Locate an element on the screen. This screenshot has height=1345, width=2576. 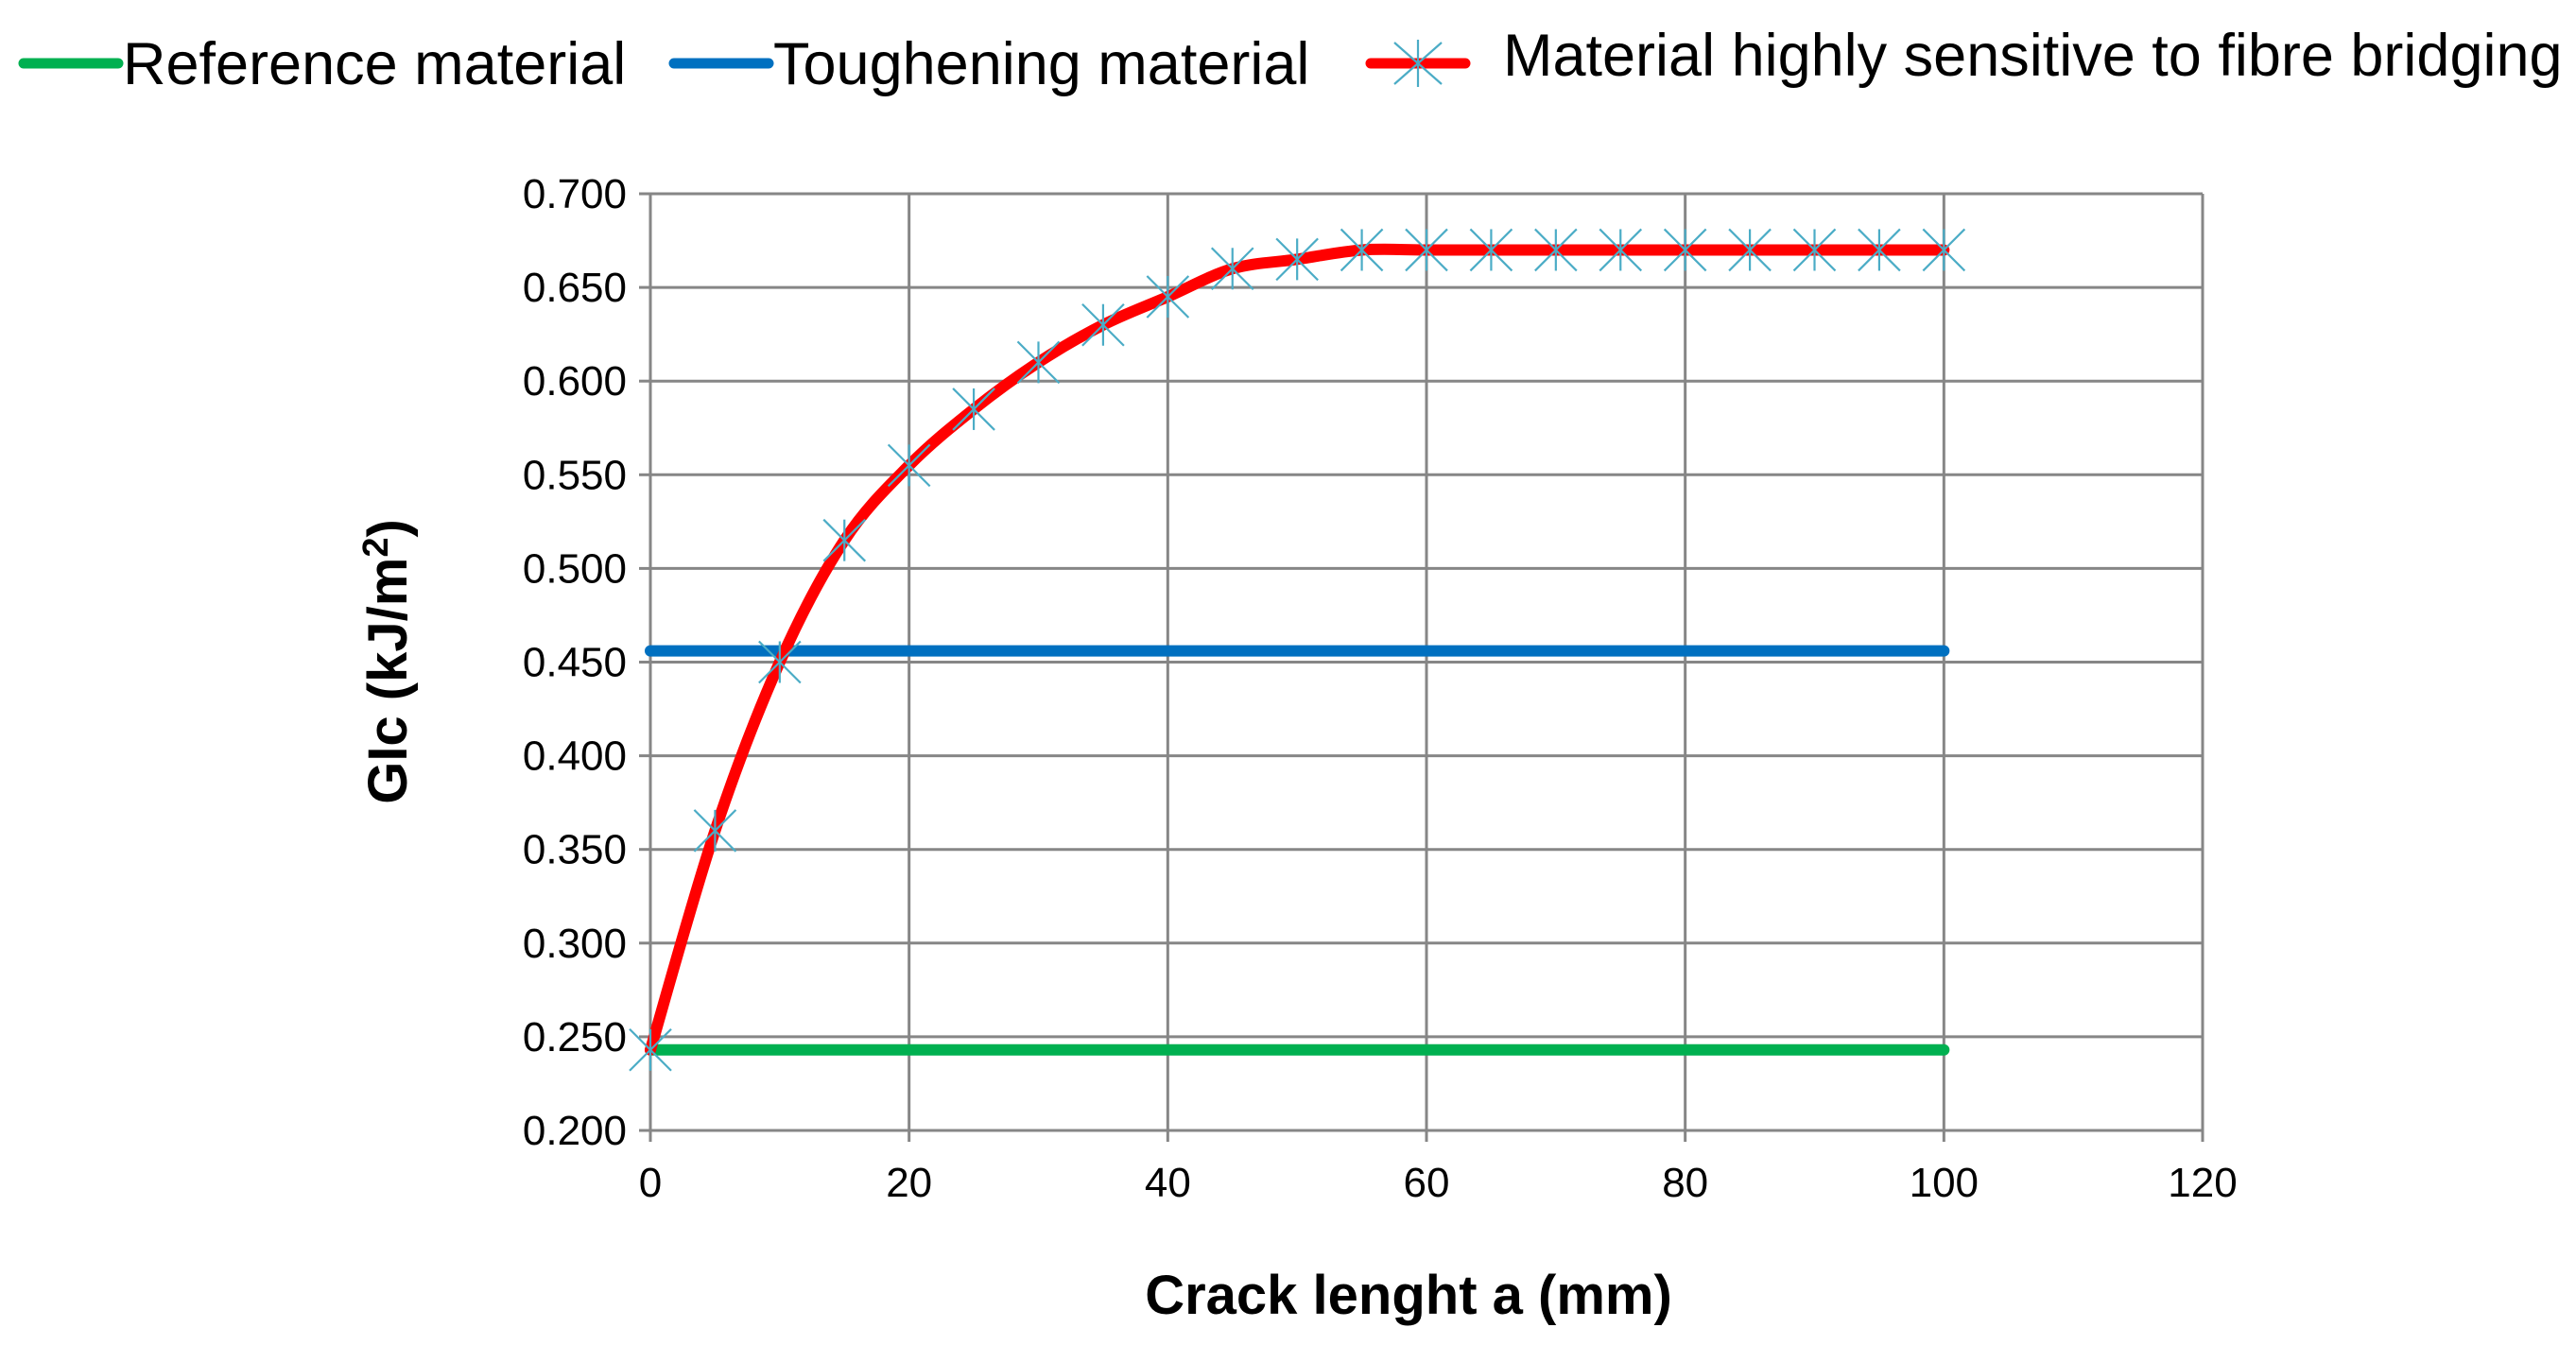
y-tick-label-5: 0.450 is located at coordinates (575, 663).